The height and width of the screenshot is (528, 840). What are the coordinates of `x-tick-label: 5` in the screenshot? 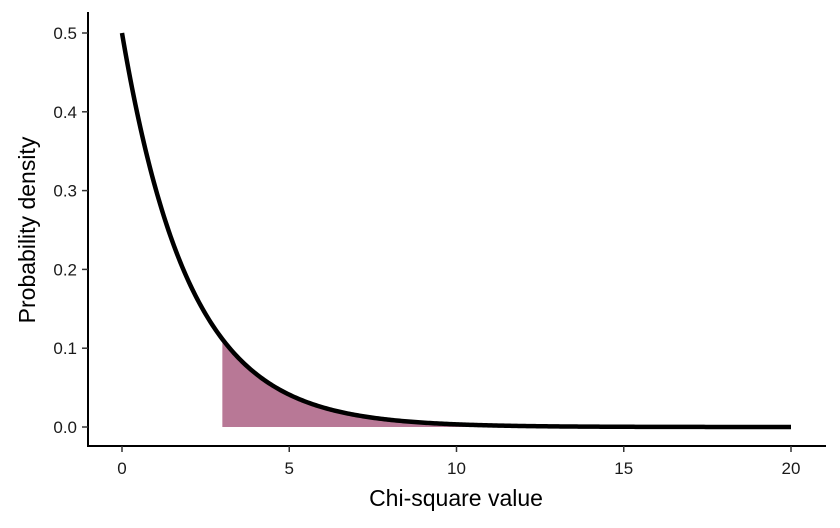 It's located at (289, 468).